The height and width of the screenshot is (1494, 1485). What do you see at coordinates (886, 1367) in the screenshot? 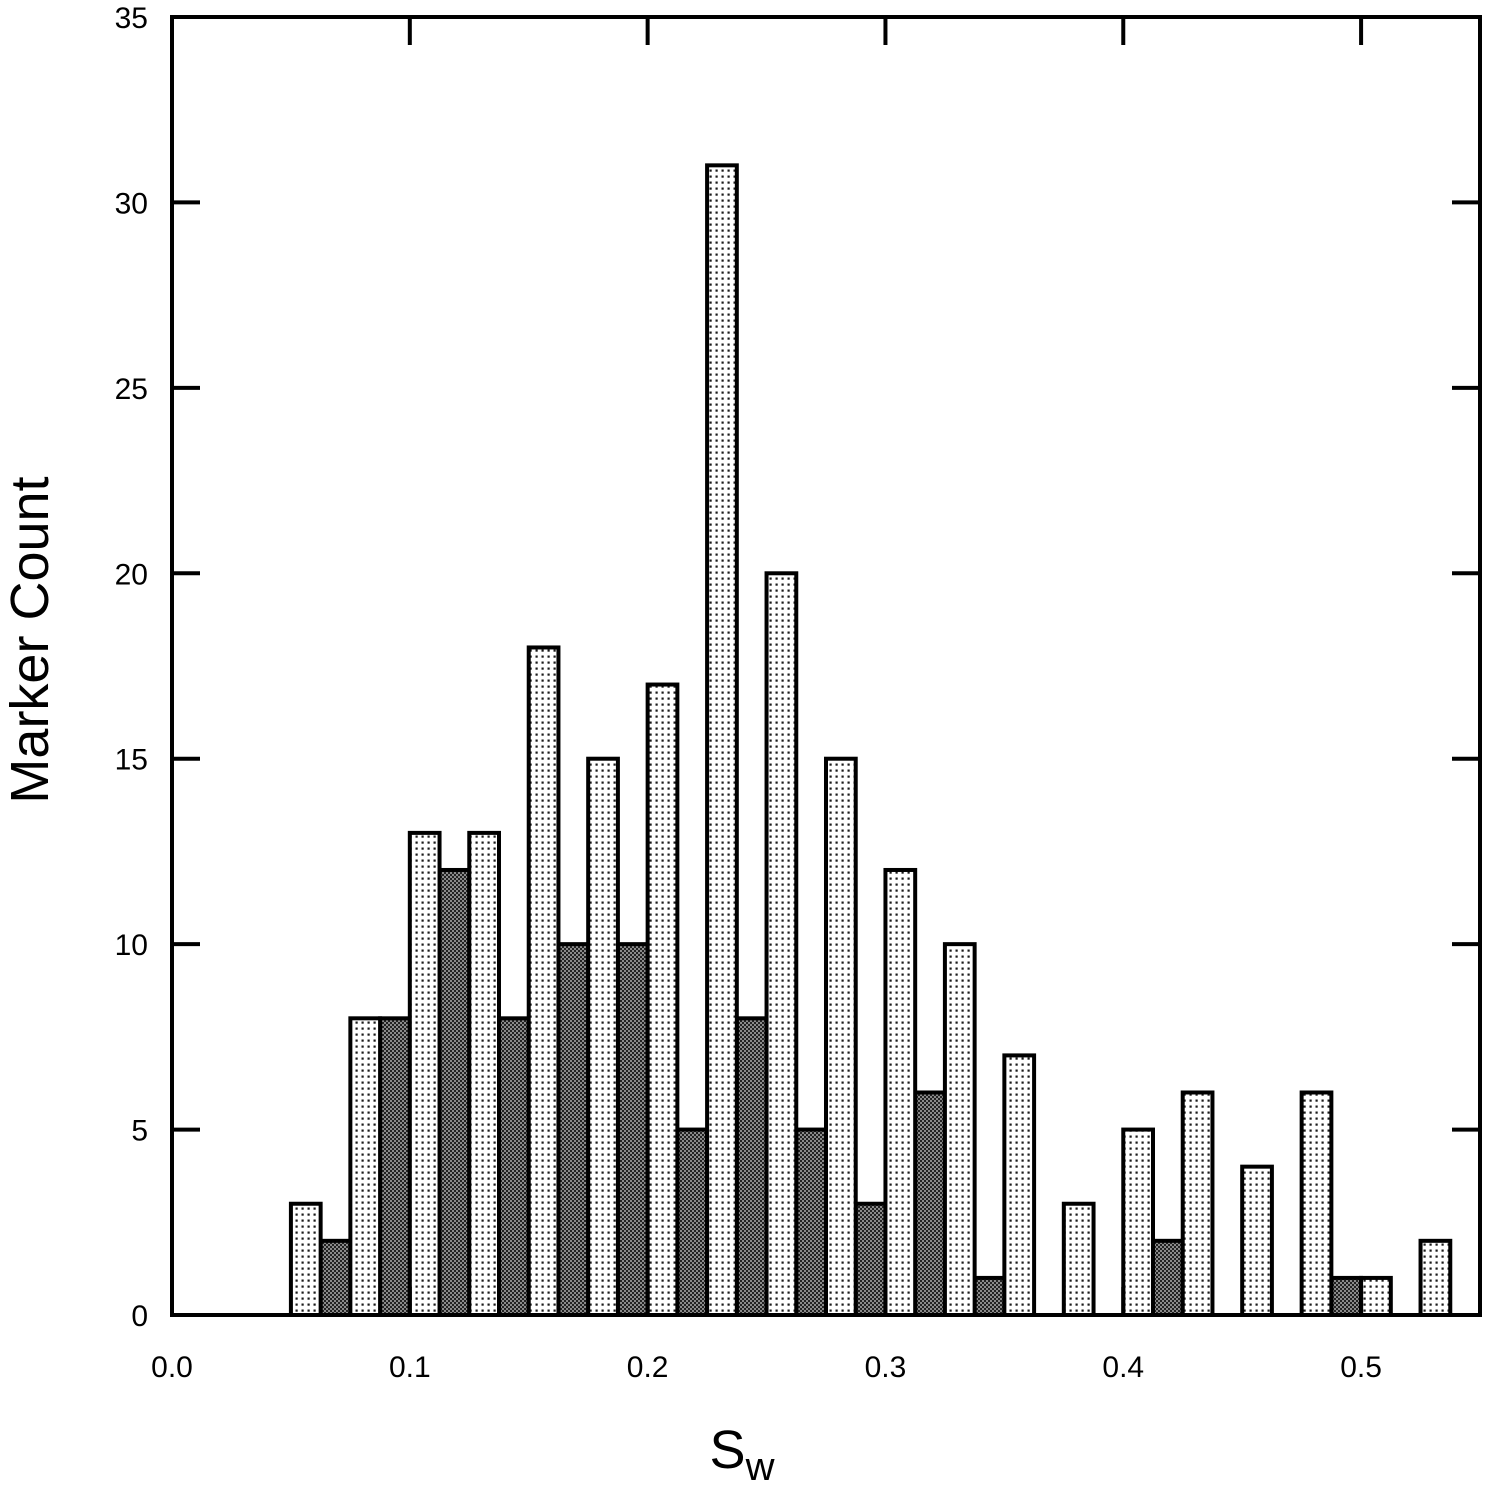
I see `x-tick-label: 0.3` at bounding box center [886, 1367].